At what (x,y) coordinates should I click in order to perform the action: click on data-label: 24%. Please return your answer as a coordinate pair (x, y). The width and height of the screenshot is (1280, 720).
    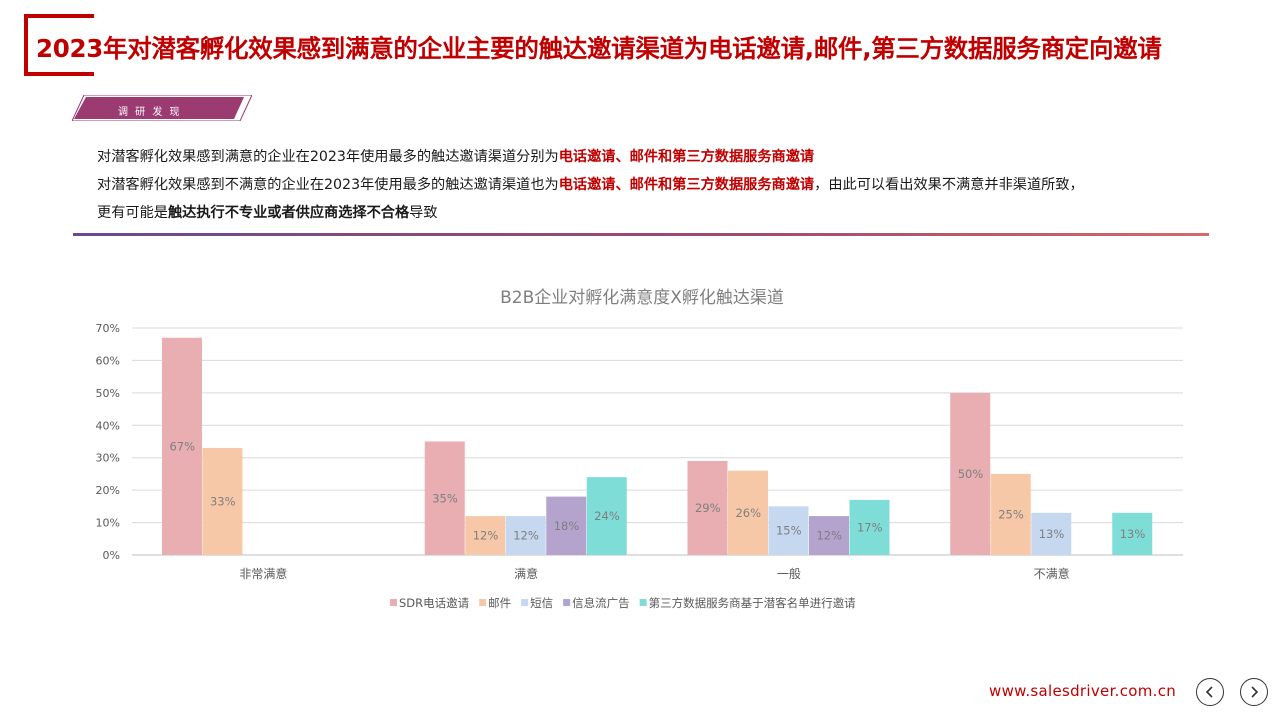
    Looking at the image, I should click on (607, 516).